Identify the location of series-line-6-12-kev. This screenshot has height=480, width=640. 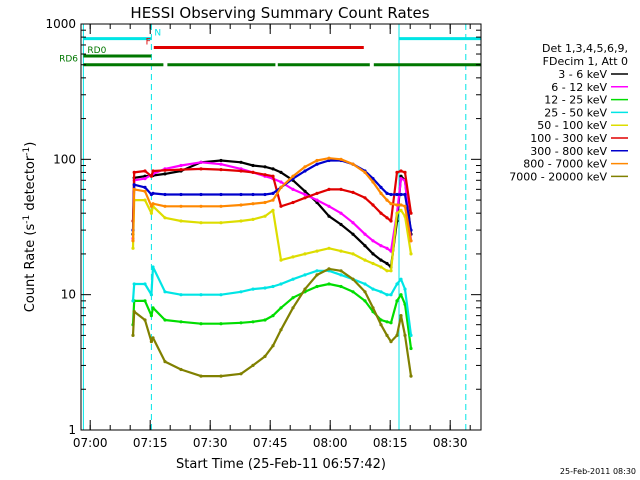
(272, 207).